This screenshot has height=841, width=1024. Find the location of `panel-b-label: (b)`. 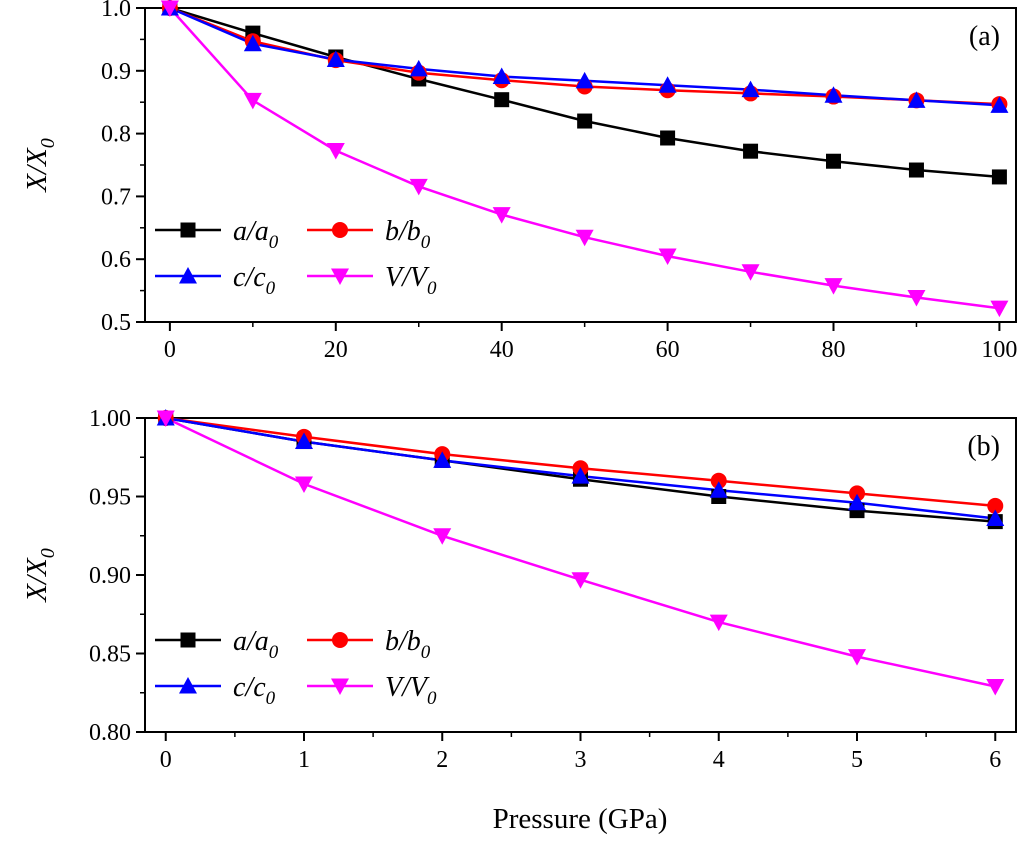

panel-b-label: (b) is located at coordinates (983, 446).